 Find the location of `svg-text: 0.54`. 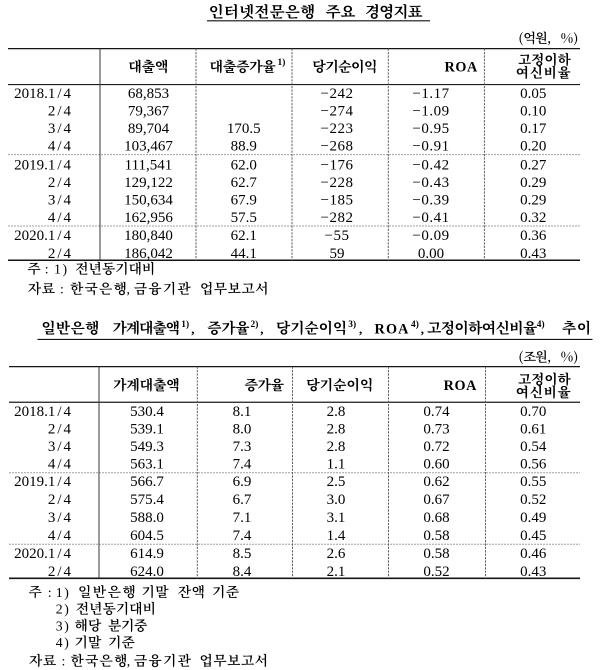

svg-text: 0.54 is located at coordinates (533, 447).